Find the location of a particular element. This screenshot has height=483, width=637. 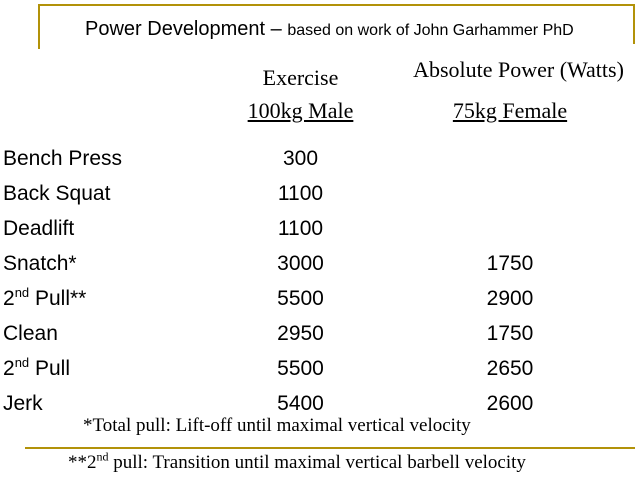

exercise-name-text: Jerk is located at coordinates (23, 403).